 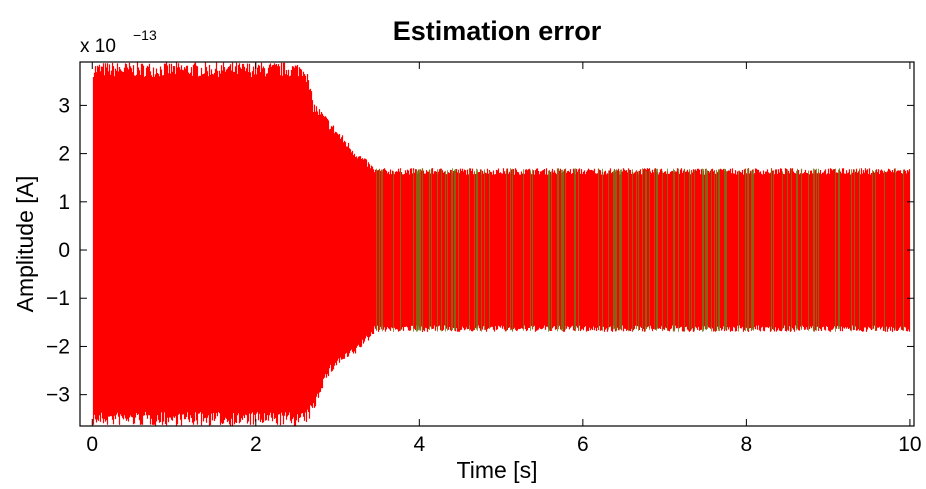 I want to click on y-tick-label: 1, so click(x=64, y=202).